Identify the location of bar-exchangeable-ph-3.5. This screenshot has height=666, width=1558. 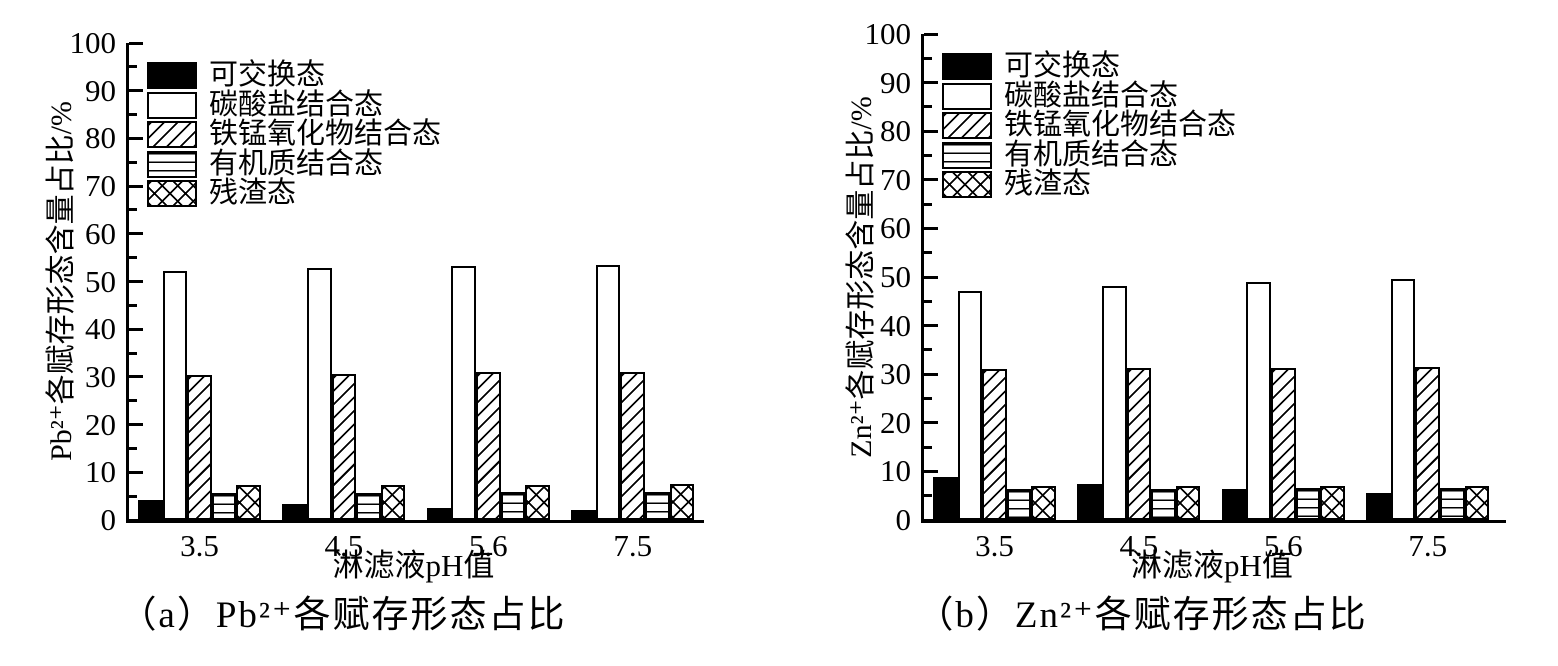
(150, 509).